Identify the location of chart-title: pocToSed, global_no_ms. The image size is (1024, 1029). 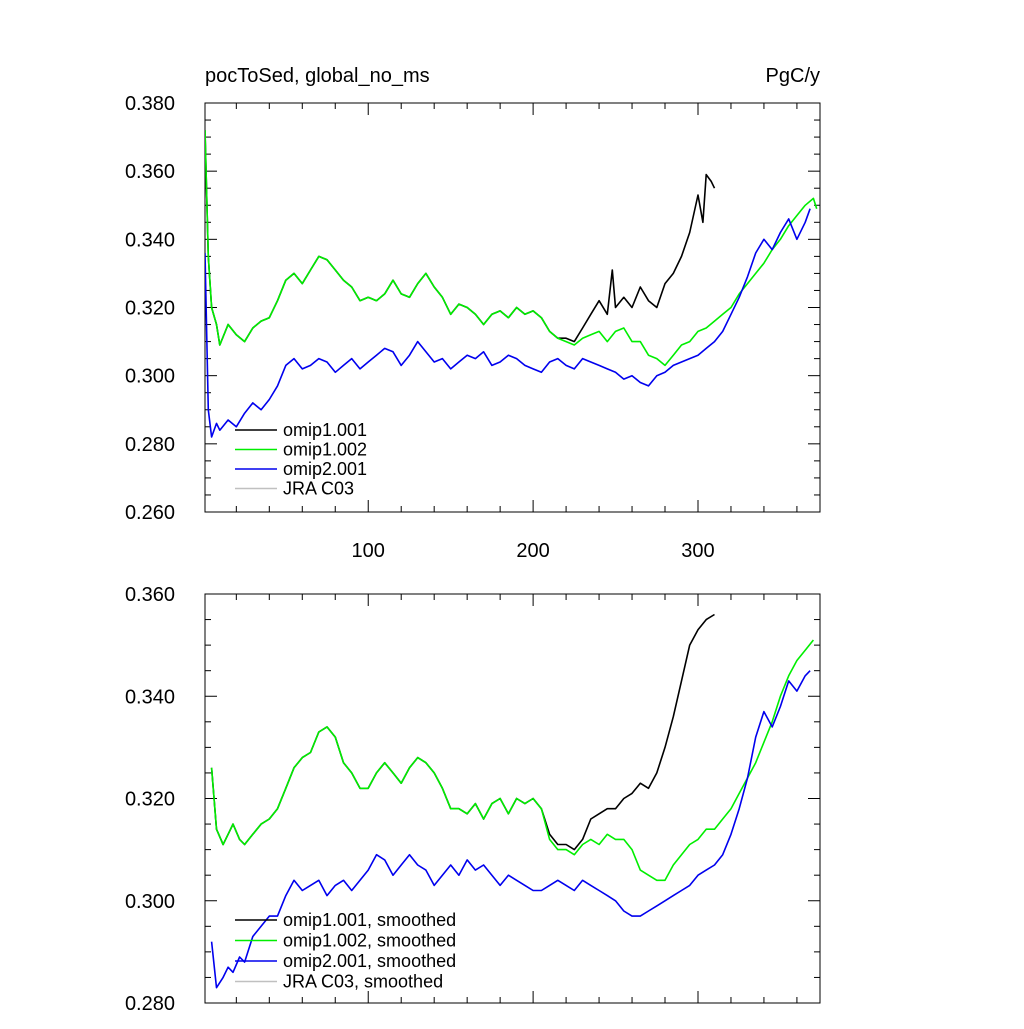
(317, 76).